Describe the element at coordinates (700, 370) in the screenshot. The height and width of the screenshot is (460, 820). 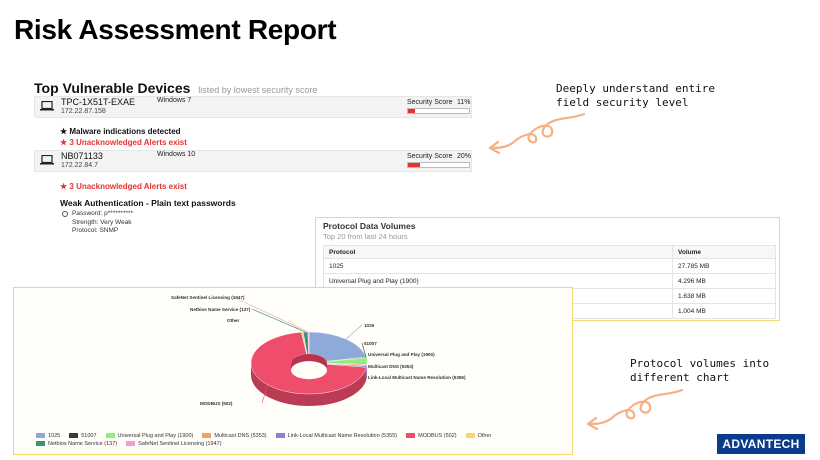
I see `callout-protocol-volumes: Protocol volumes into different chart` at that location.